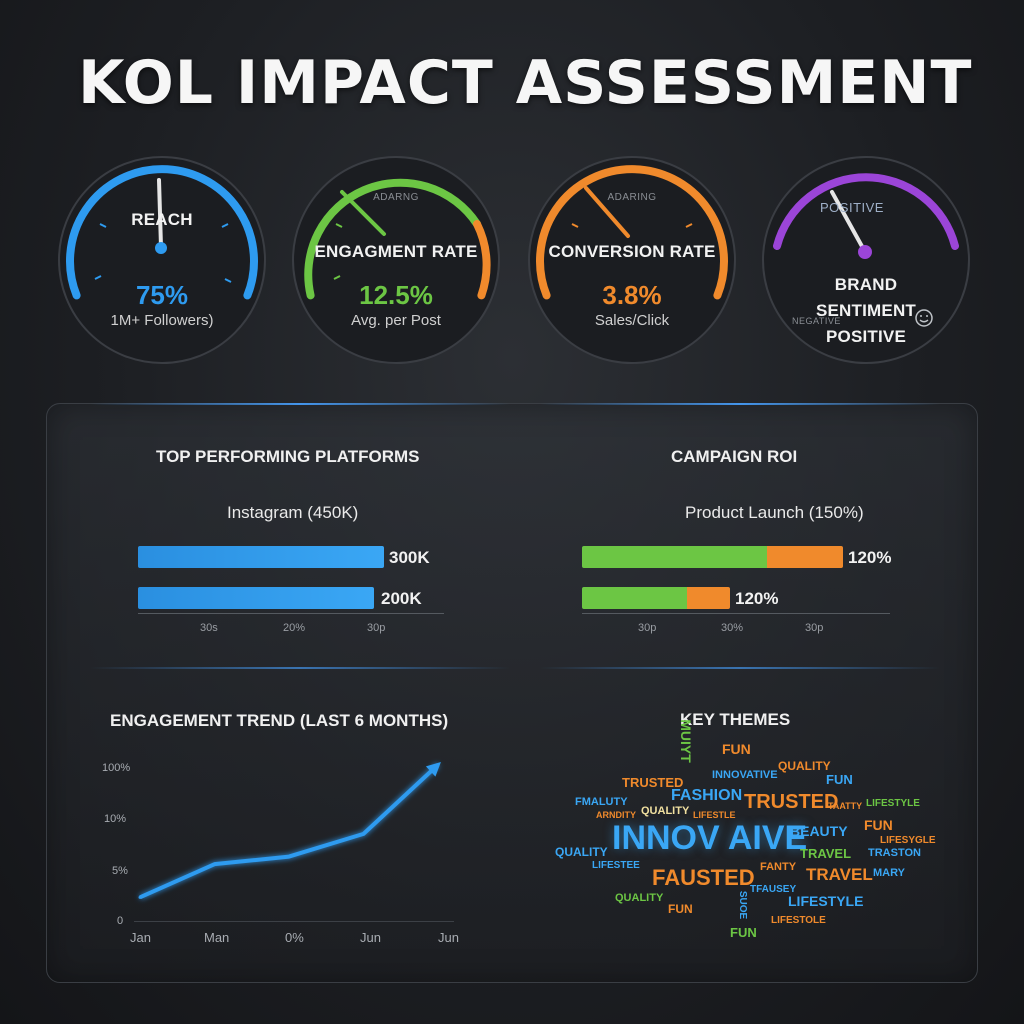  I want to click on theme-word: LIFESTOLE, so click(798, 920).